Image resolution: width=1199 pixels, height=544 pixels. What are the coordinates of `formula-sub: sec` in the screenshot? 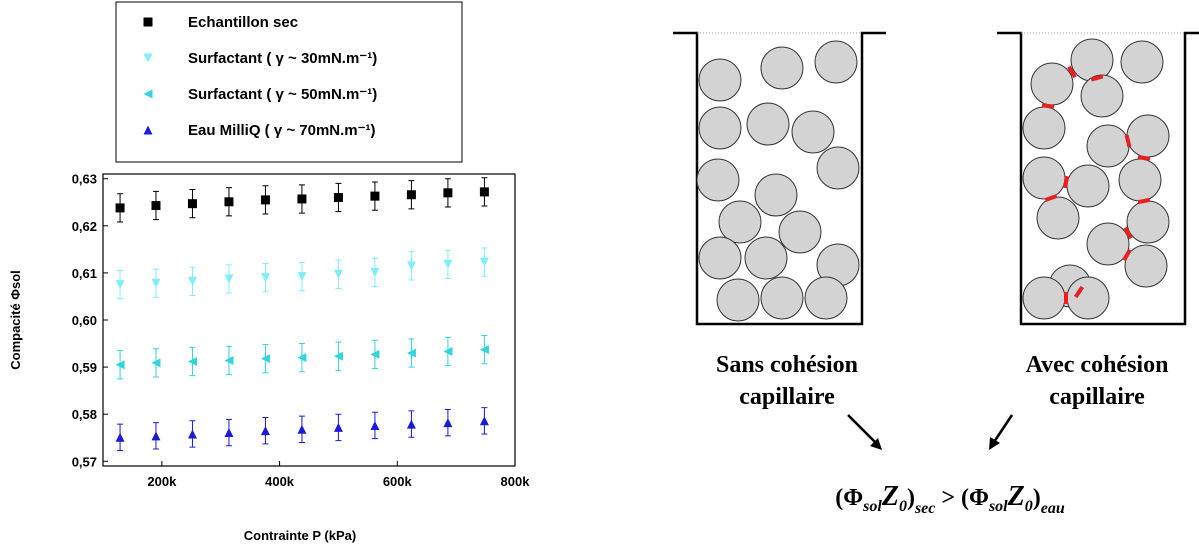 It's located at (924, 508).